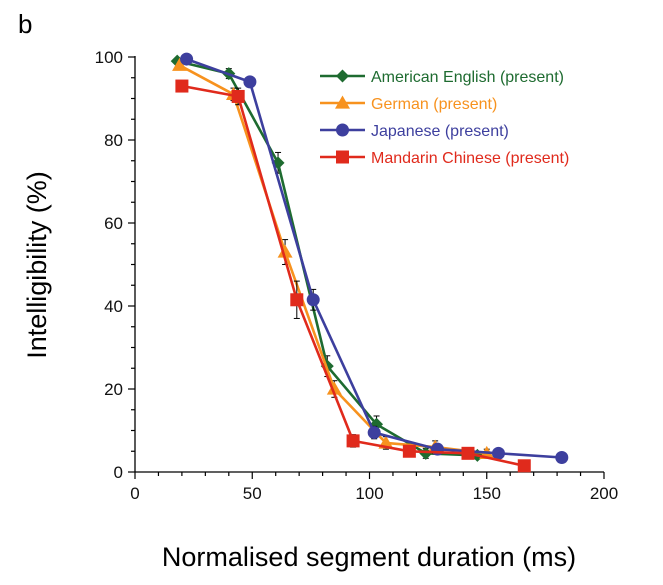 Image resolution: width=663 pixels, height=585 pixels. Describe the element at coordinates (25, 24) in the screenshot. I see `panel-label: b` at that location.